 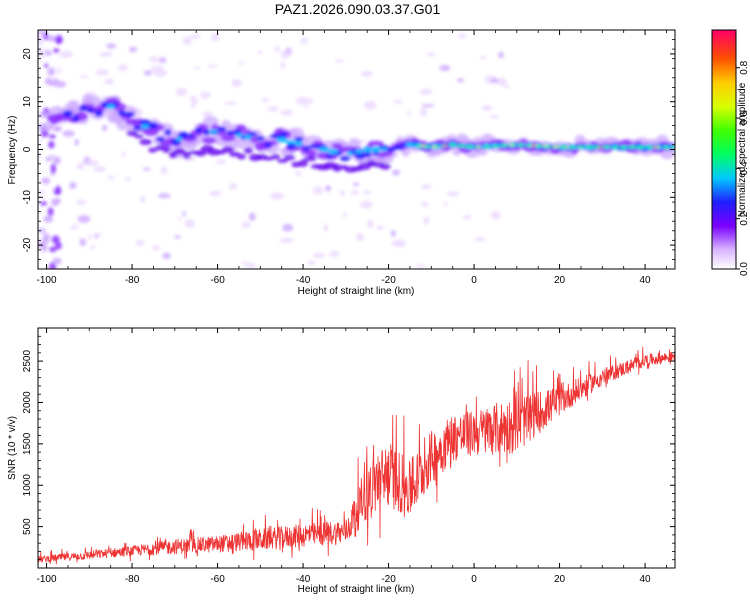 I want to click on snr-xlabel: Height of straight line (km), so click(x=356, y=589).